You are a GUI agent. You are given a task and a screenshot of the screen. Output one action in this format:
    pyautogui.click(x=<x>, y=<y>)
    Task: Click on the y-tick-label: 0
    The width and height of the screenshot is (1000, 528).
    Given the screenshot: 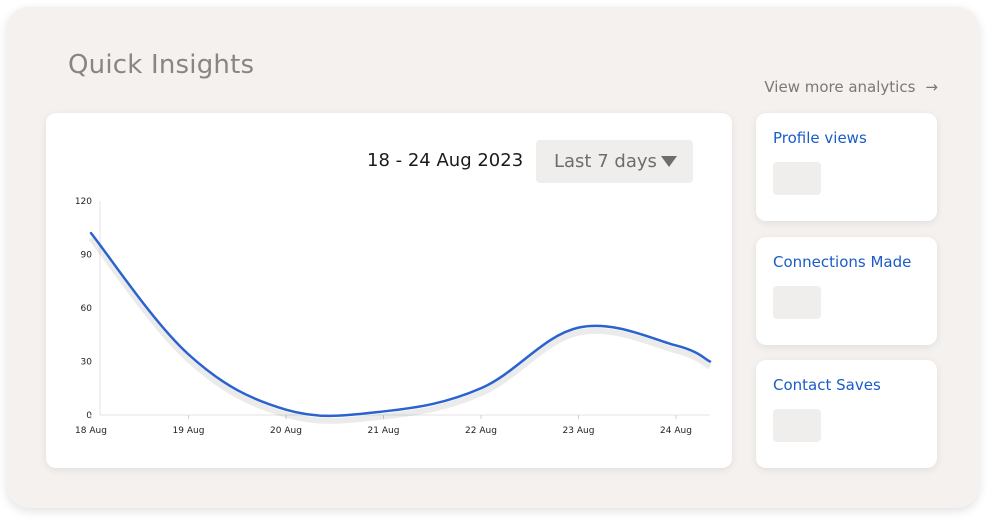 What is the action you would take?
    pyautogui.click(x=89, y=416)
    